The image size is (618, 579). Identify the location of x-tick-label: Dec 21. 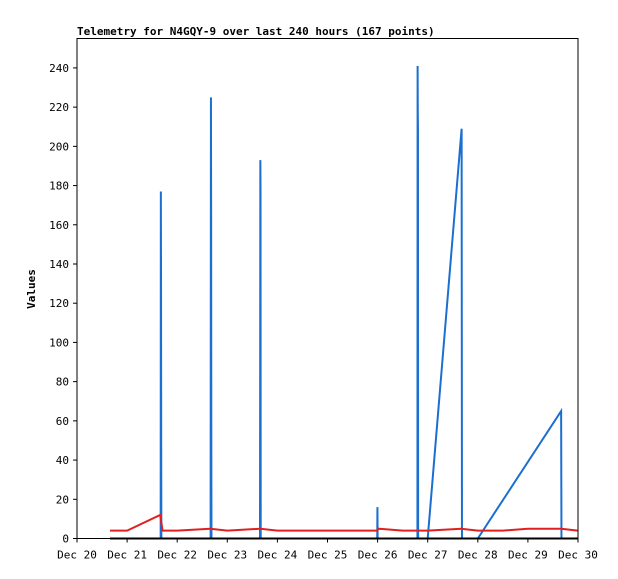
(127, 555).